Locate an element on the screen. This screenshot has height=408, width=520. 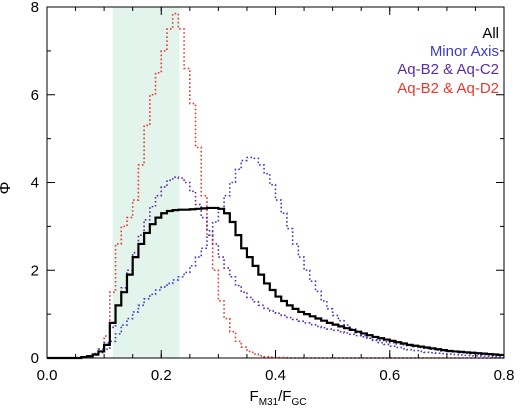
y-tick-label: 0 is located at coordinates (35, 358).